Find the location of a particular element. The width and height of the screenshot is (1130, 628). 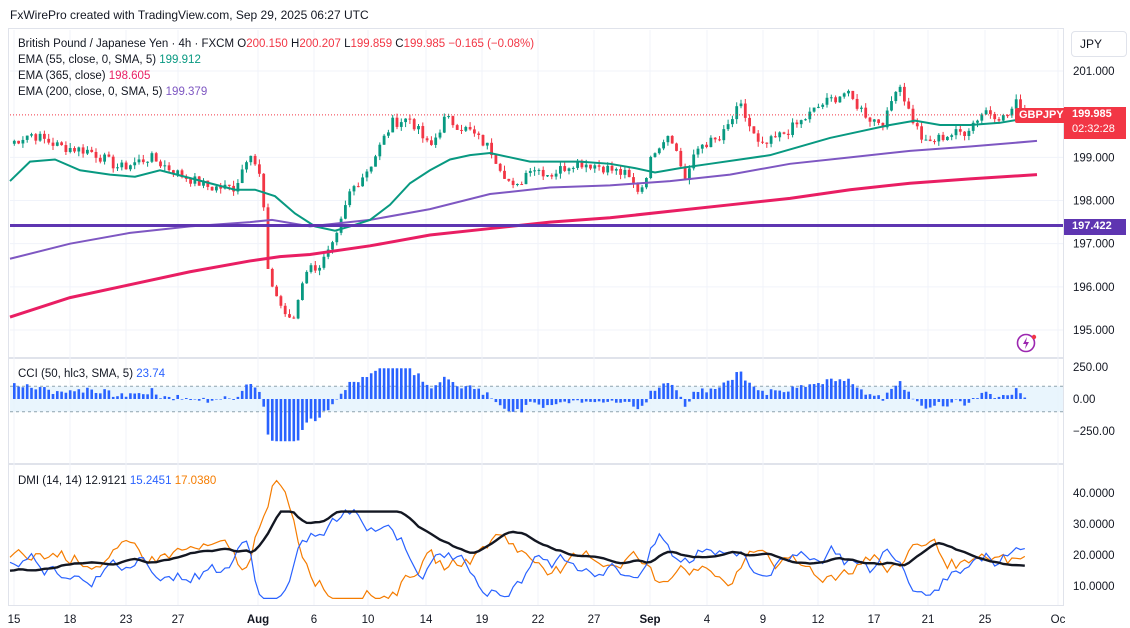

cci-legend: CCI (50, hlc3, SMA, 5) 23.74 is located at coordinates (91, 374).